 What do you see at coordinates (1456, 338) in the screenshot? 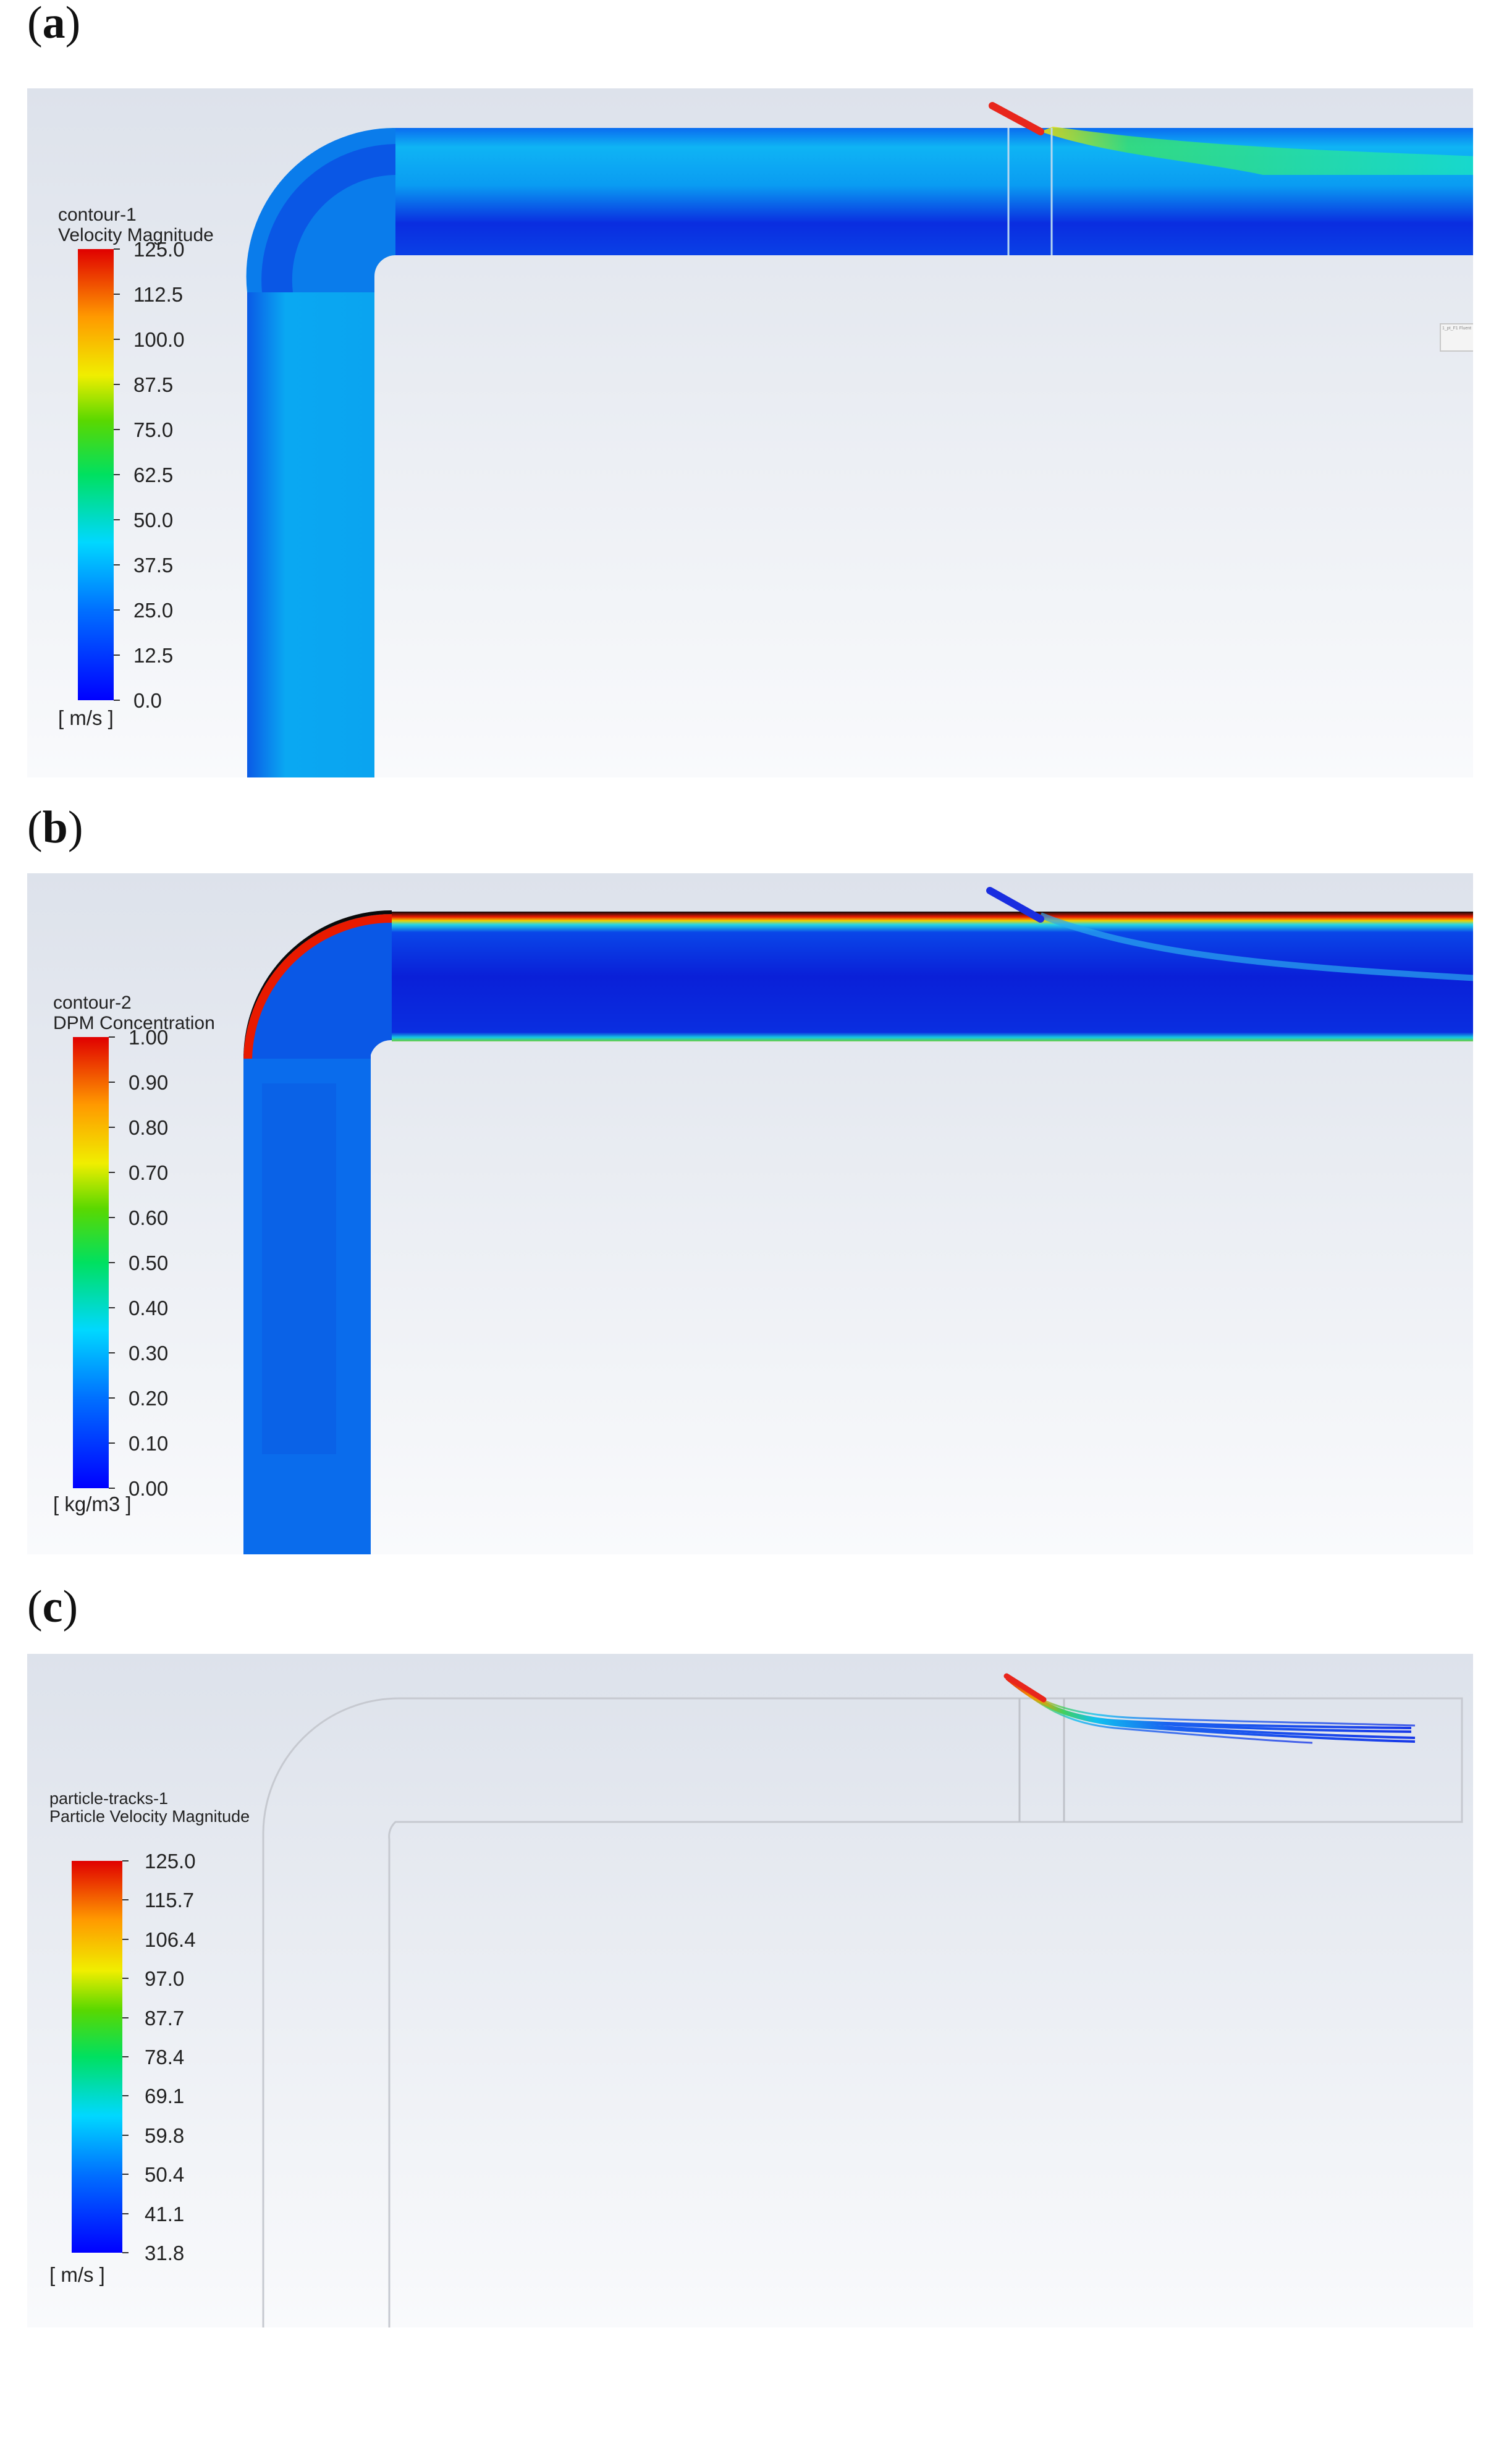
I see `viewport-tag: 1_pt_F1 Fluent` at bounding box center [1456, 338].